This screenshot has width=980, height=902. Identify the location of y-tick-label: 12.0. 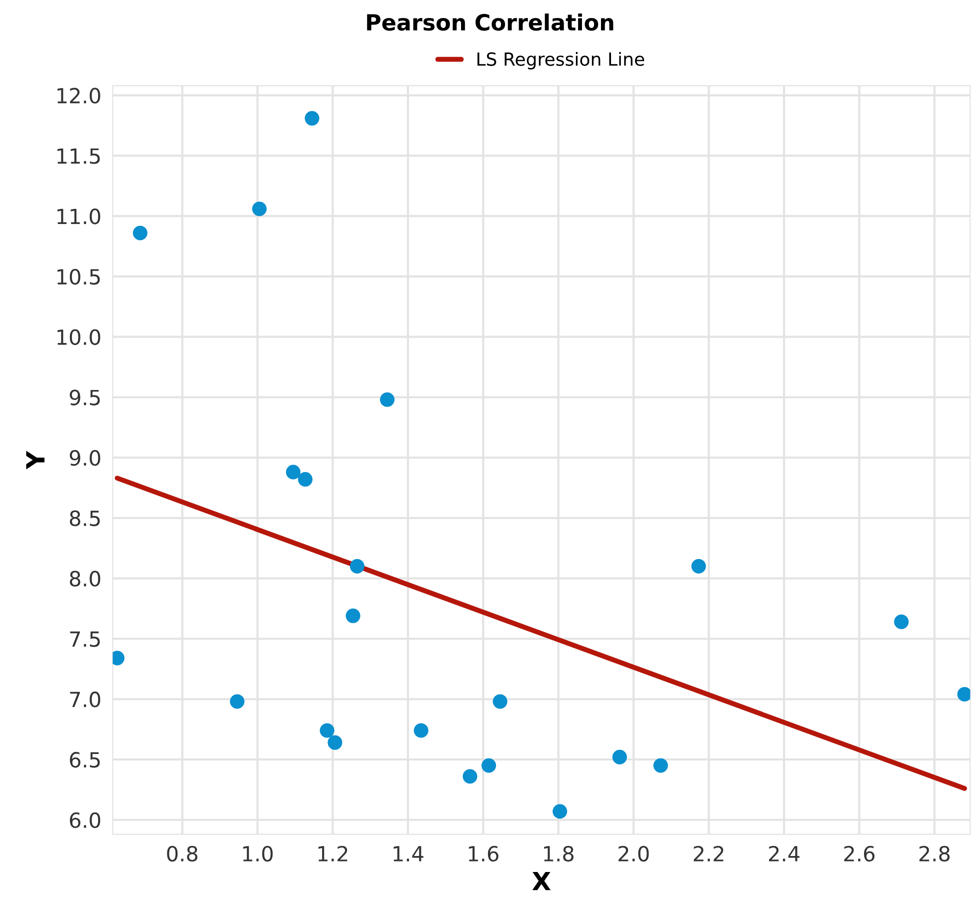
(78, 96).